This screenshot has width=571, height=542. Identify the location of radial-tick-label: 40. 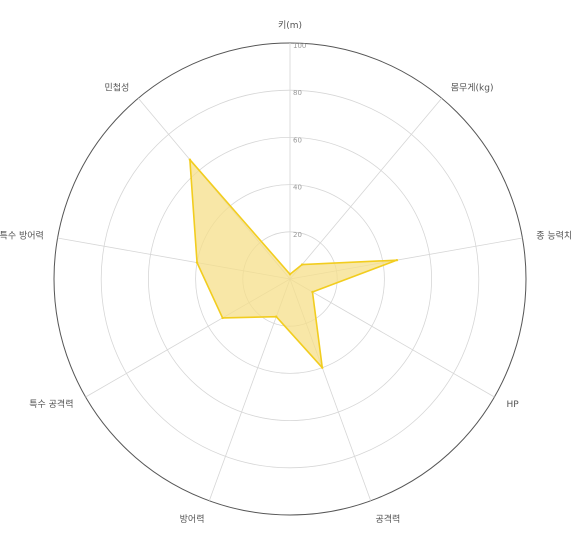
(297, 188).